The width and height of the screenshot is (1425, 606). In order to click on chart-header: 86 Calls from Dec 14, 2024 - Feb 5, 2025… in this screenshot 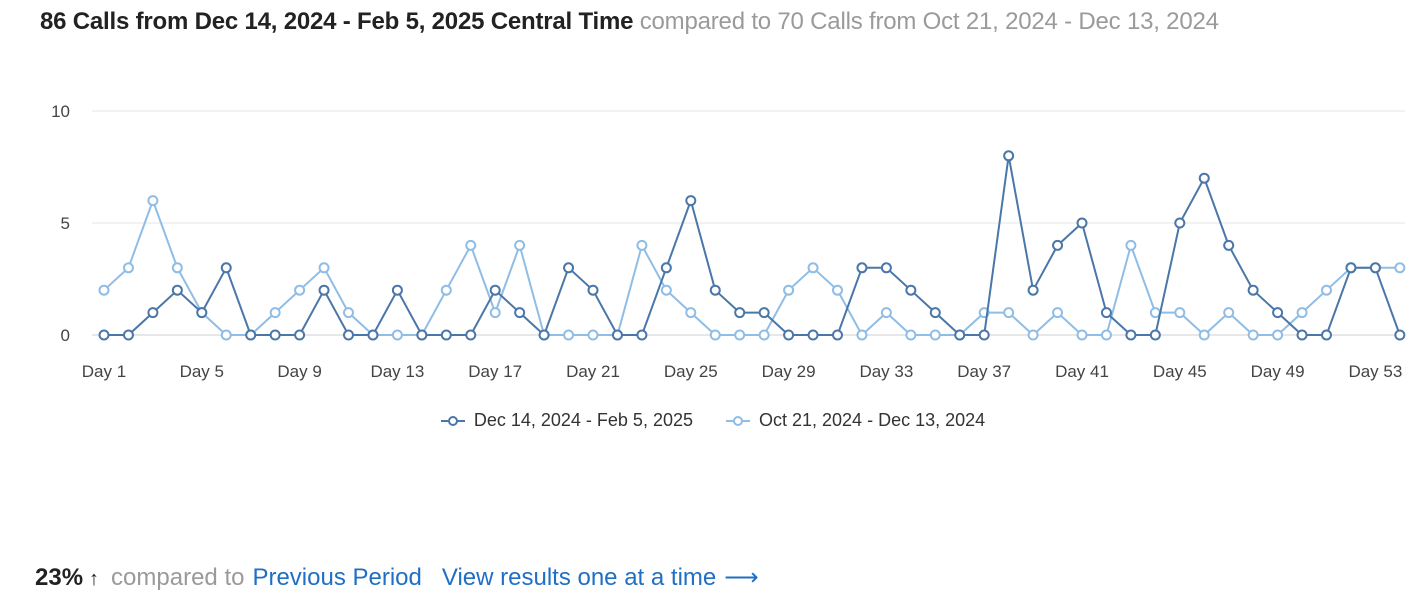, I will do `click(629, 22)`.